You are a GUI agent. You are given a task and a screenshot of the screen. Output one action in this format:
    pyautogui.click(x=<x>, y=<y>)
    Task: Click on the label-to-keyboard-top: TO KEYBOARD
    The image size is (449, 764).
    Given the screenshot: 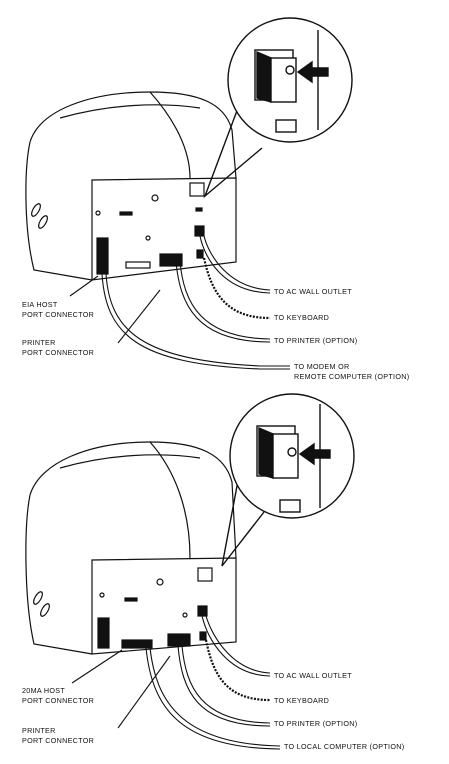 What is the action you would take?
    pyautogui.click(x=302, y=317)
    